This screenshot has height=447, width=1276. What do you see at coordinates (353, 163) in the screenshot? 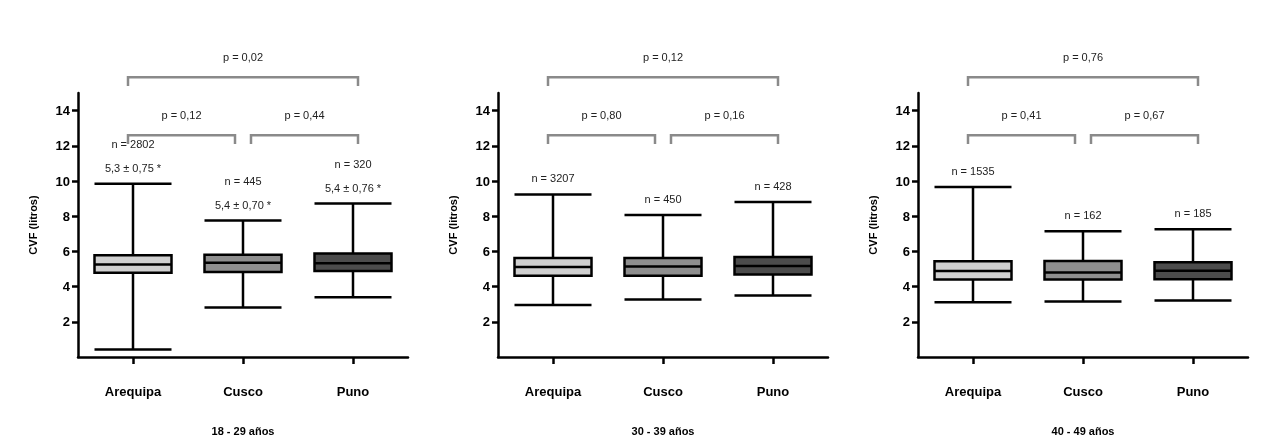
I see `annotation: n = 320` at bounding box center [353, 163].